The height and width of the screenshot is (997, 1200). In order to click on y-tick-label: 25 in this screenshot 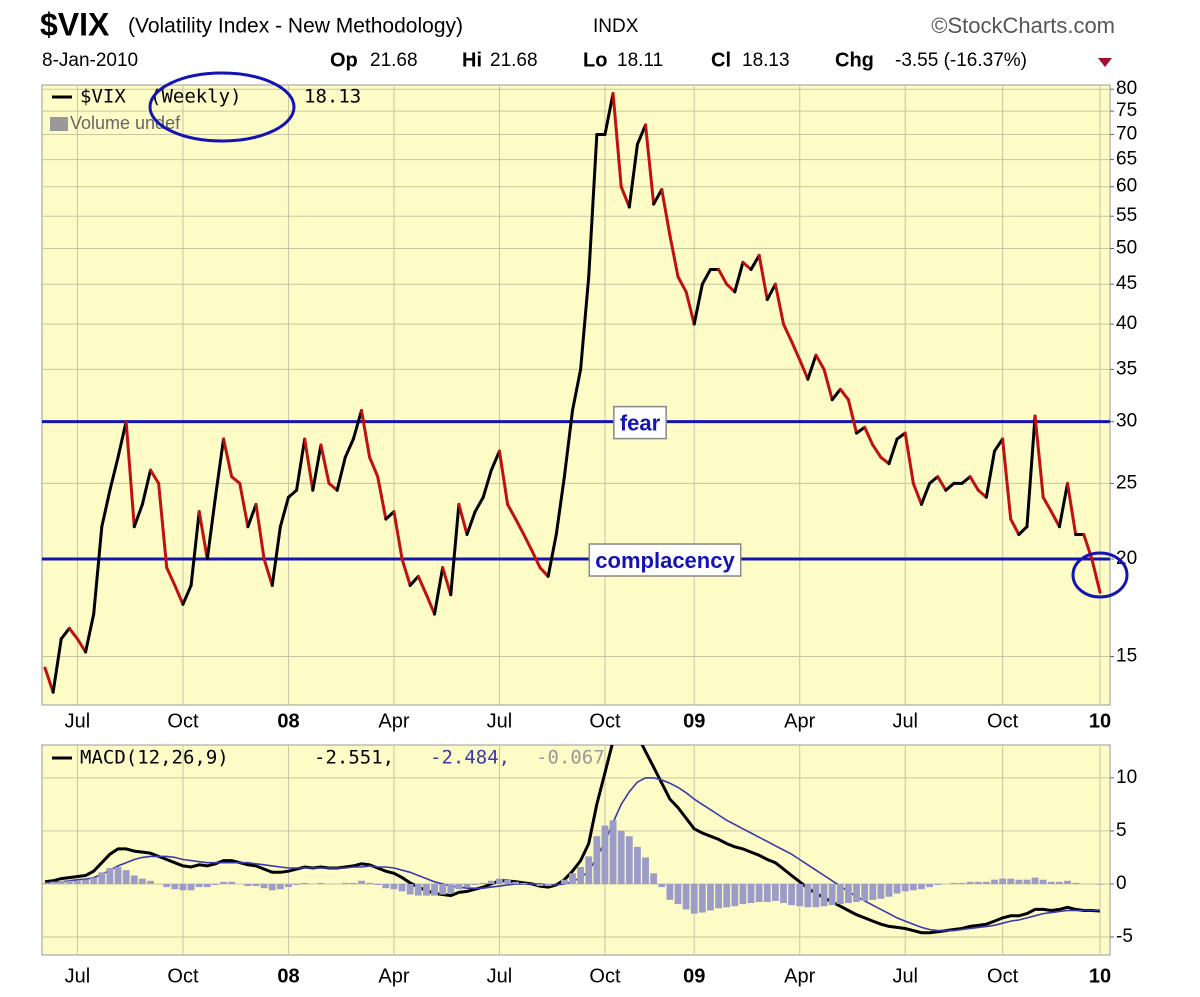, I will do `click(1126, 482)`.